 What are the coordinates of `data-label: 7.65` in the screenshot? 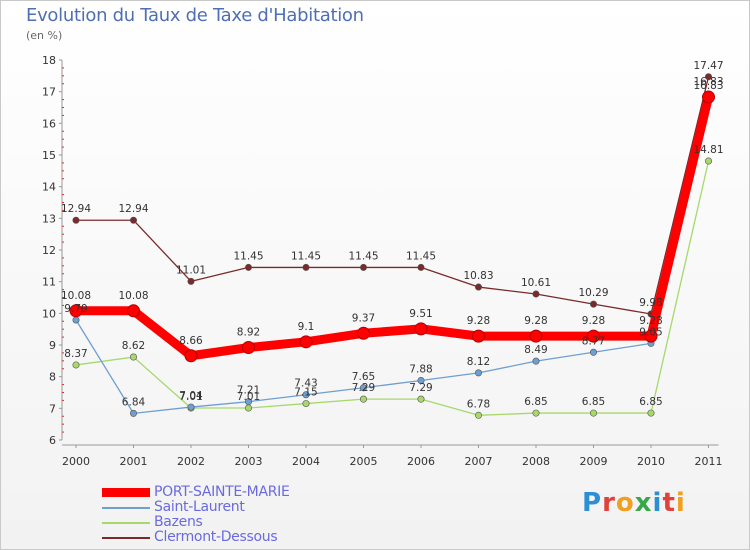 It's located at (363, 377).